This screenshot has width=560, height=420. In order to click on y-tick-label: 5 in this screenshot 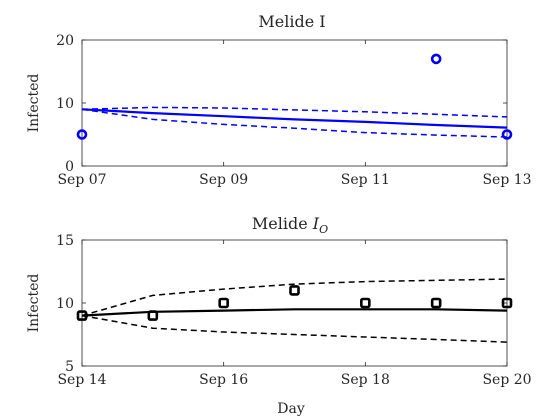, I will do `click(69, 367)`.